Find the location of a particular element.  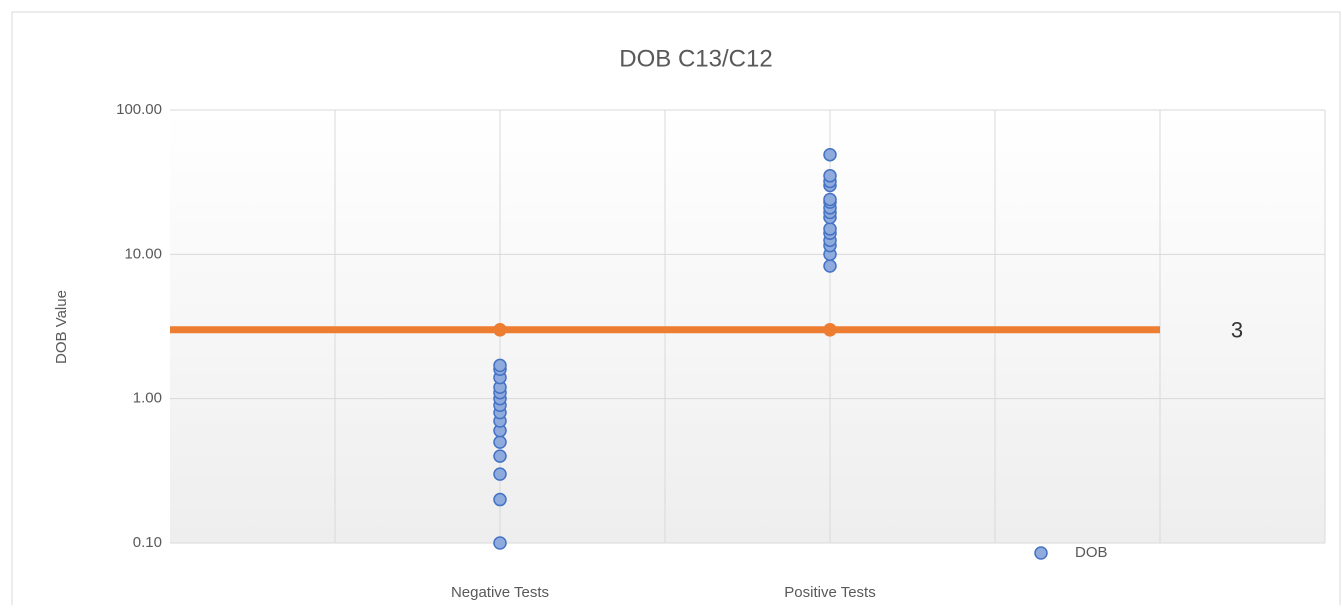

y-axis-label: DOB Value is located at coordinates (61, 327).